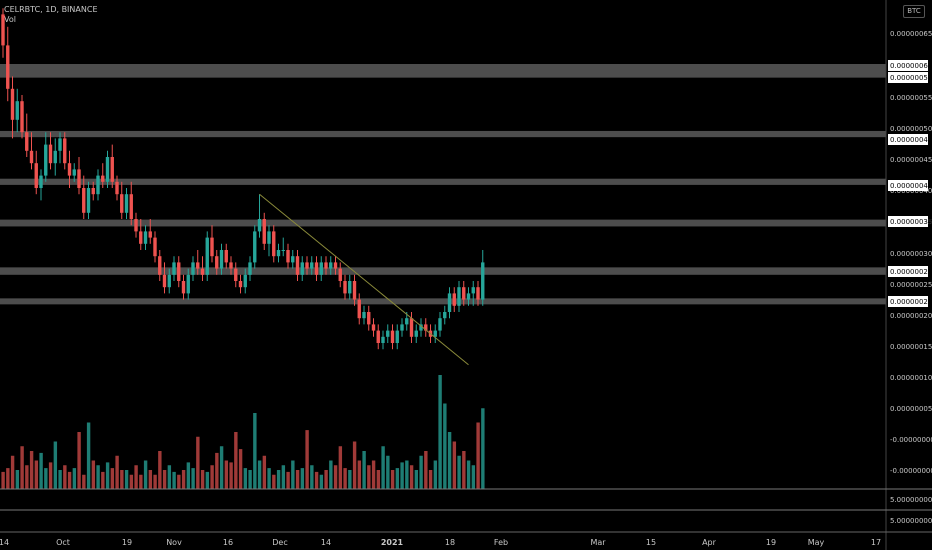 This screenshot has height=550, width=932. I want to click on y-tick-label: 0.00000025, so click(911, 285).